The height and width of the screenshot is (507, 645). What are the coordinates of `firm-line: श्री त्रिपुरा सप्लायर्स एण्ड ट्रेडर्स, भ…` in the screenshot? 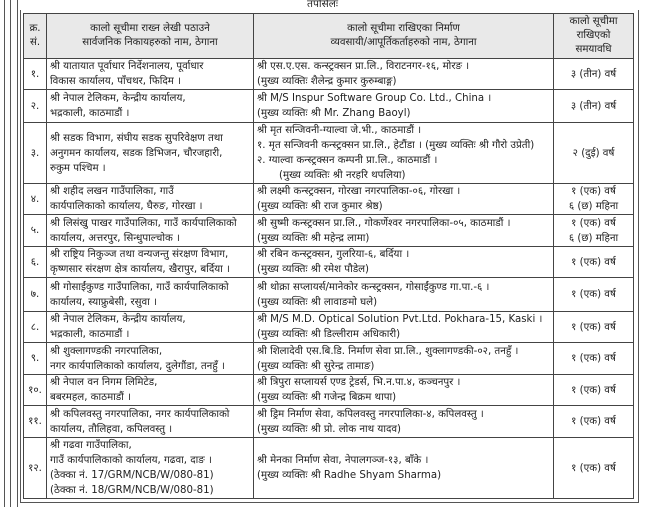 It's located at (359, 382).